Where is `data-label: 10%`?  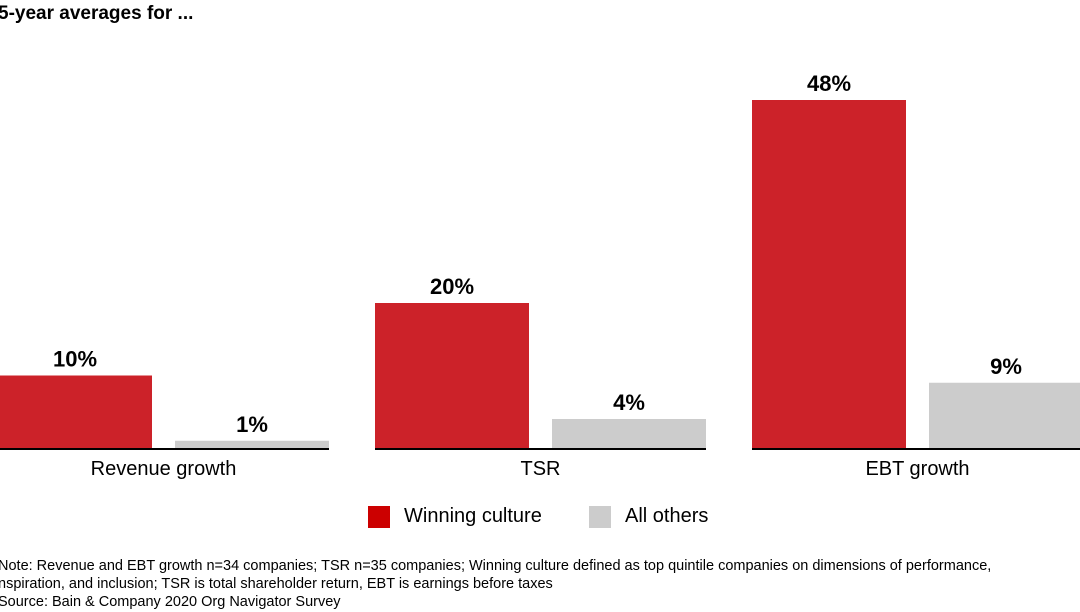 data-label: 10% is located at coordinates (75, 359).